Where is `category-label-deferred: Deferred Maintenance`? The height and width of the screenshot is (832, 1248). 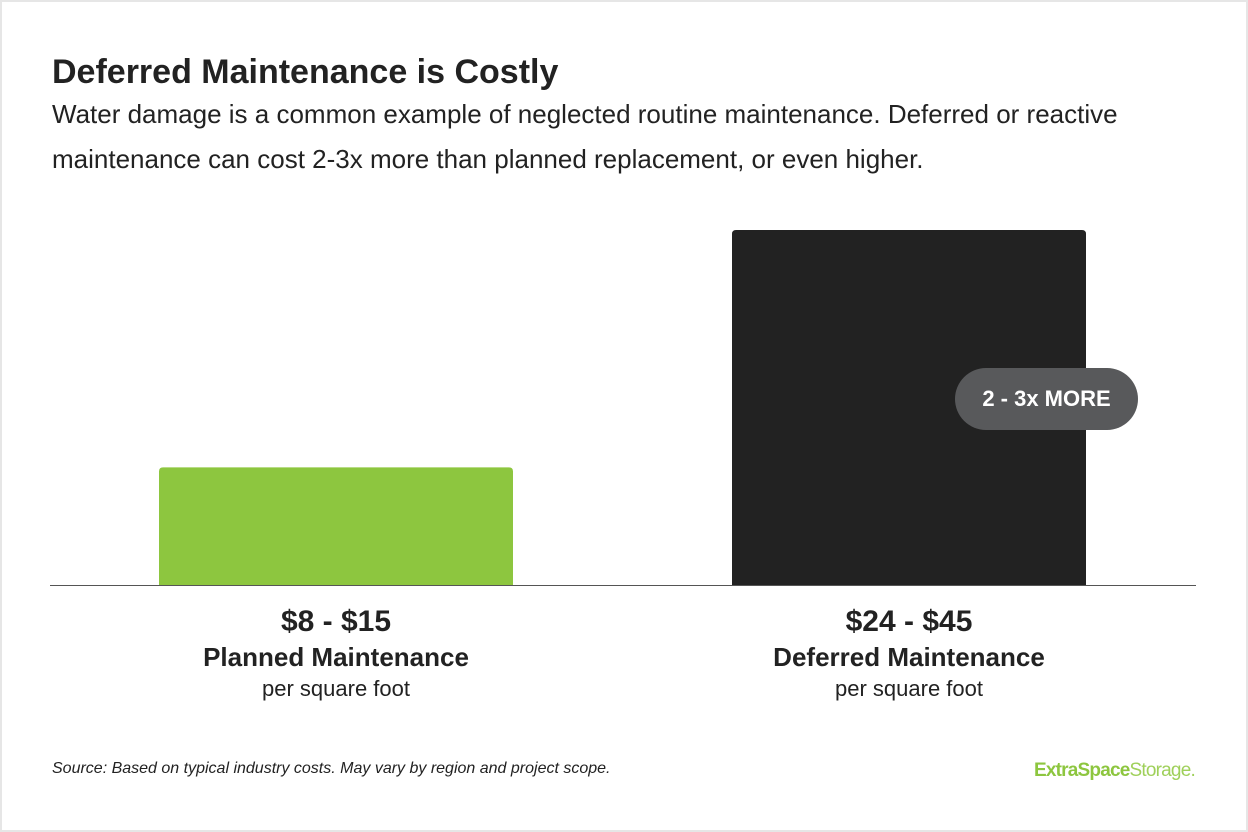 category-label-deferred: Deferred Maintenance is located at coordinates (909, 657).